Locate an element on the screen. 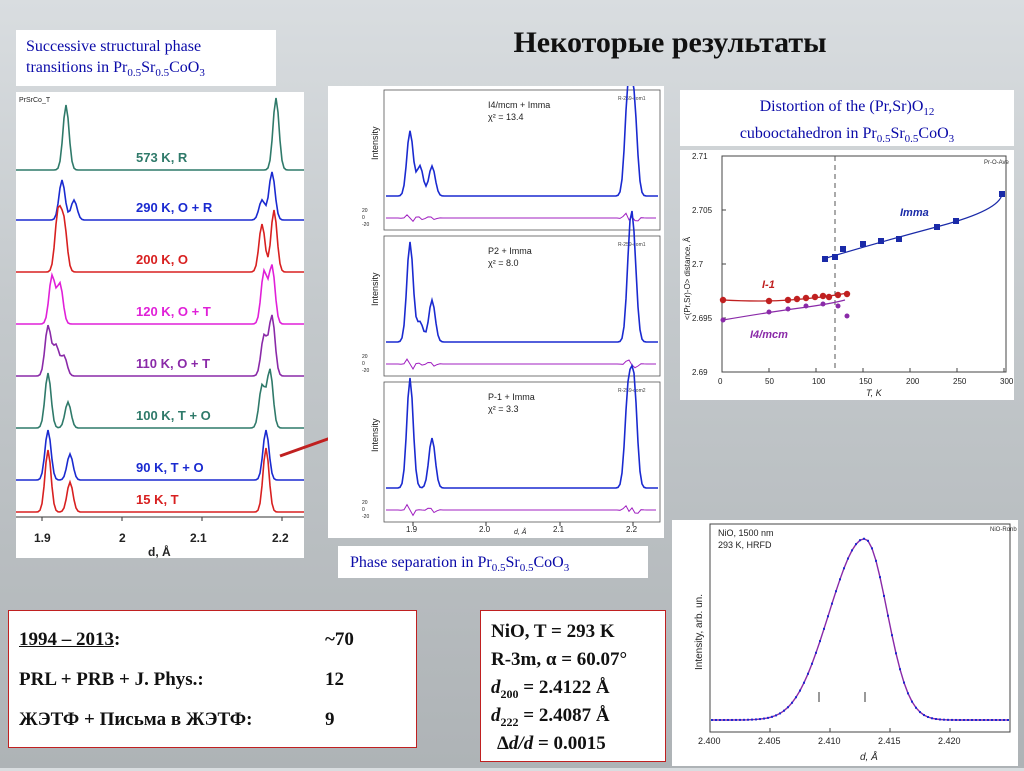  stats-label-years: 1994 – 2013: is located at coordinates (70, 639).